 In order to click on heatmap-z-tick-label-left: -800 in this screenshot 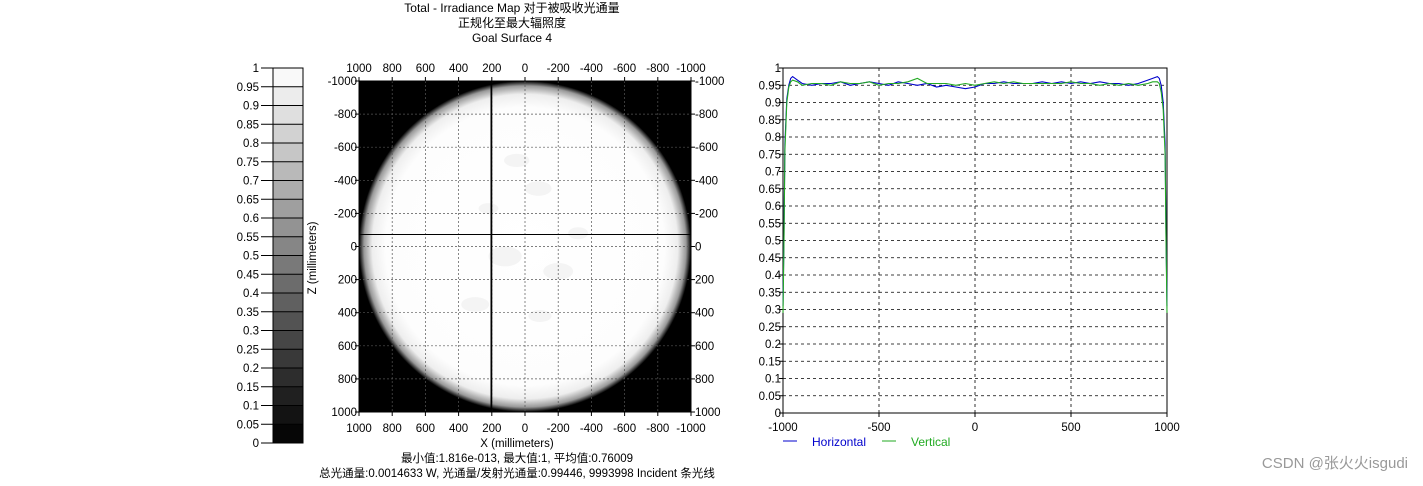, I will do `click(345, 115)`.